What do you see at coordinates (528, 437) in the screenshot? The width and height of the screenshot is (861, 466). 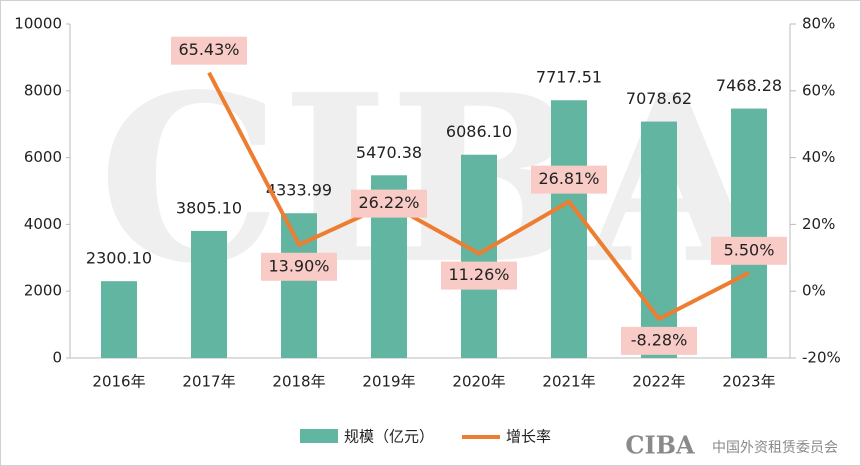 I see `legend-label: 增长率` at bounding box center [528, 437].